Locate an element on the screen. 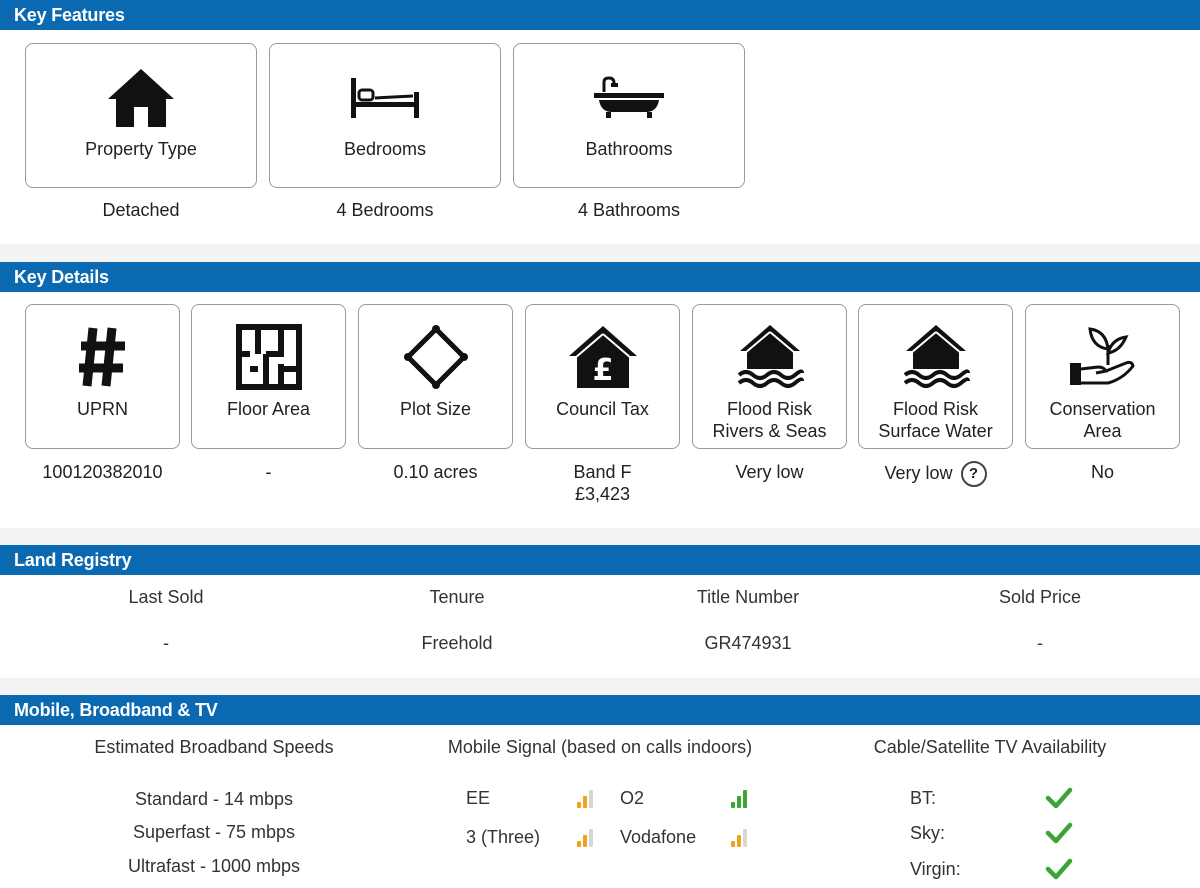 The image size is (1200, 888). council-tax-amount: £3,423 is located at coordinates (602, 494).